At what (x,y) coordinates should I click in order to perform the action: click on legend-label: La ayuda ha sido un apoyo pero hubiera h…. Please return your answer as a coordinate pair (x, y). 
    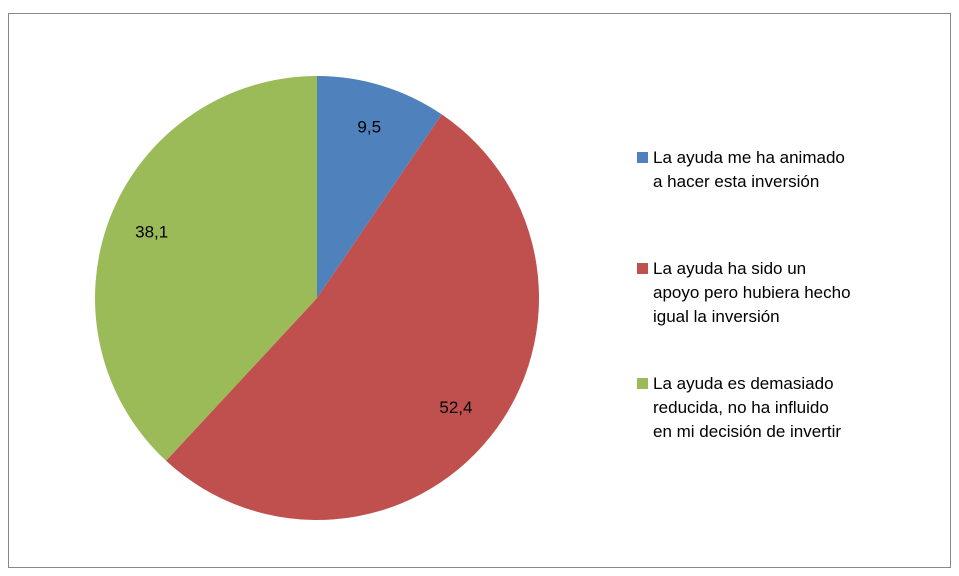
    Looking at the image, I should click on (752, 292).